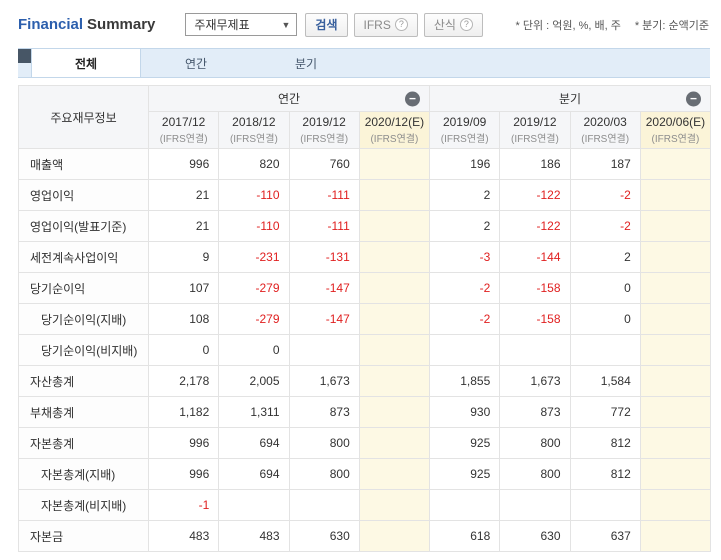  What do you see at coordinates (605, 474) in the screenshot?
I see `value-cell: 812` at bounding box center [605, 474].